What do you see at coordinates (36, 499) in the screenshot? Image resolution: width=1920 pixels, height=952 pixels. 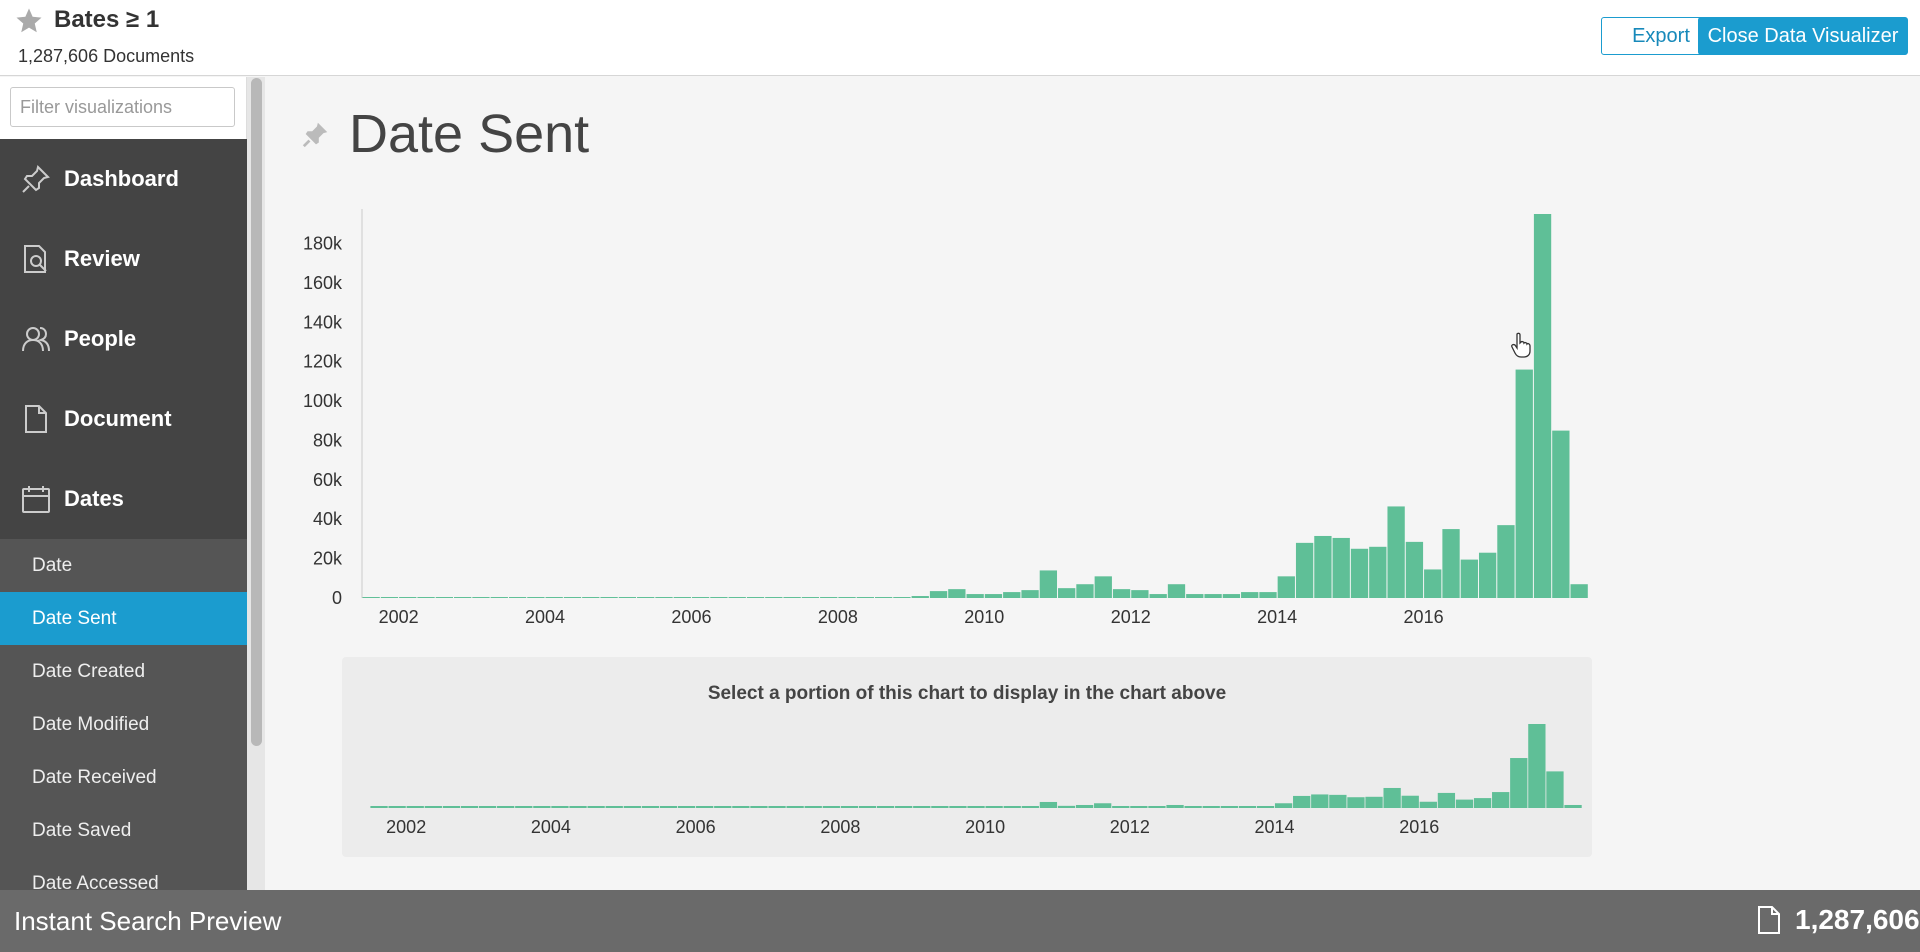 I see `calendar-icon` at bounding box center [36, 499].